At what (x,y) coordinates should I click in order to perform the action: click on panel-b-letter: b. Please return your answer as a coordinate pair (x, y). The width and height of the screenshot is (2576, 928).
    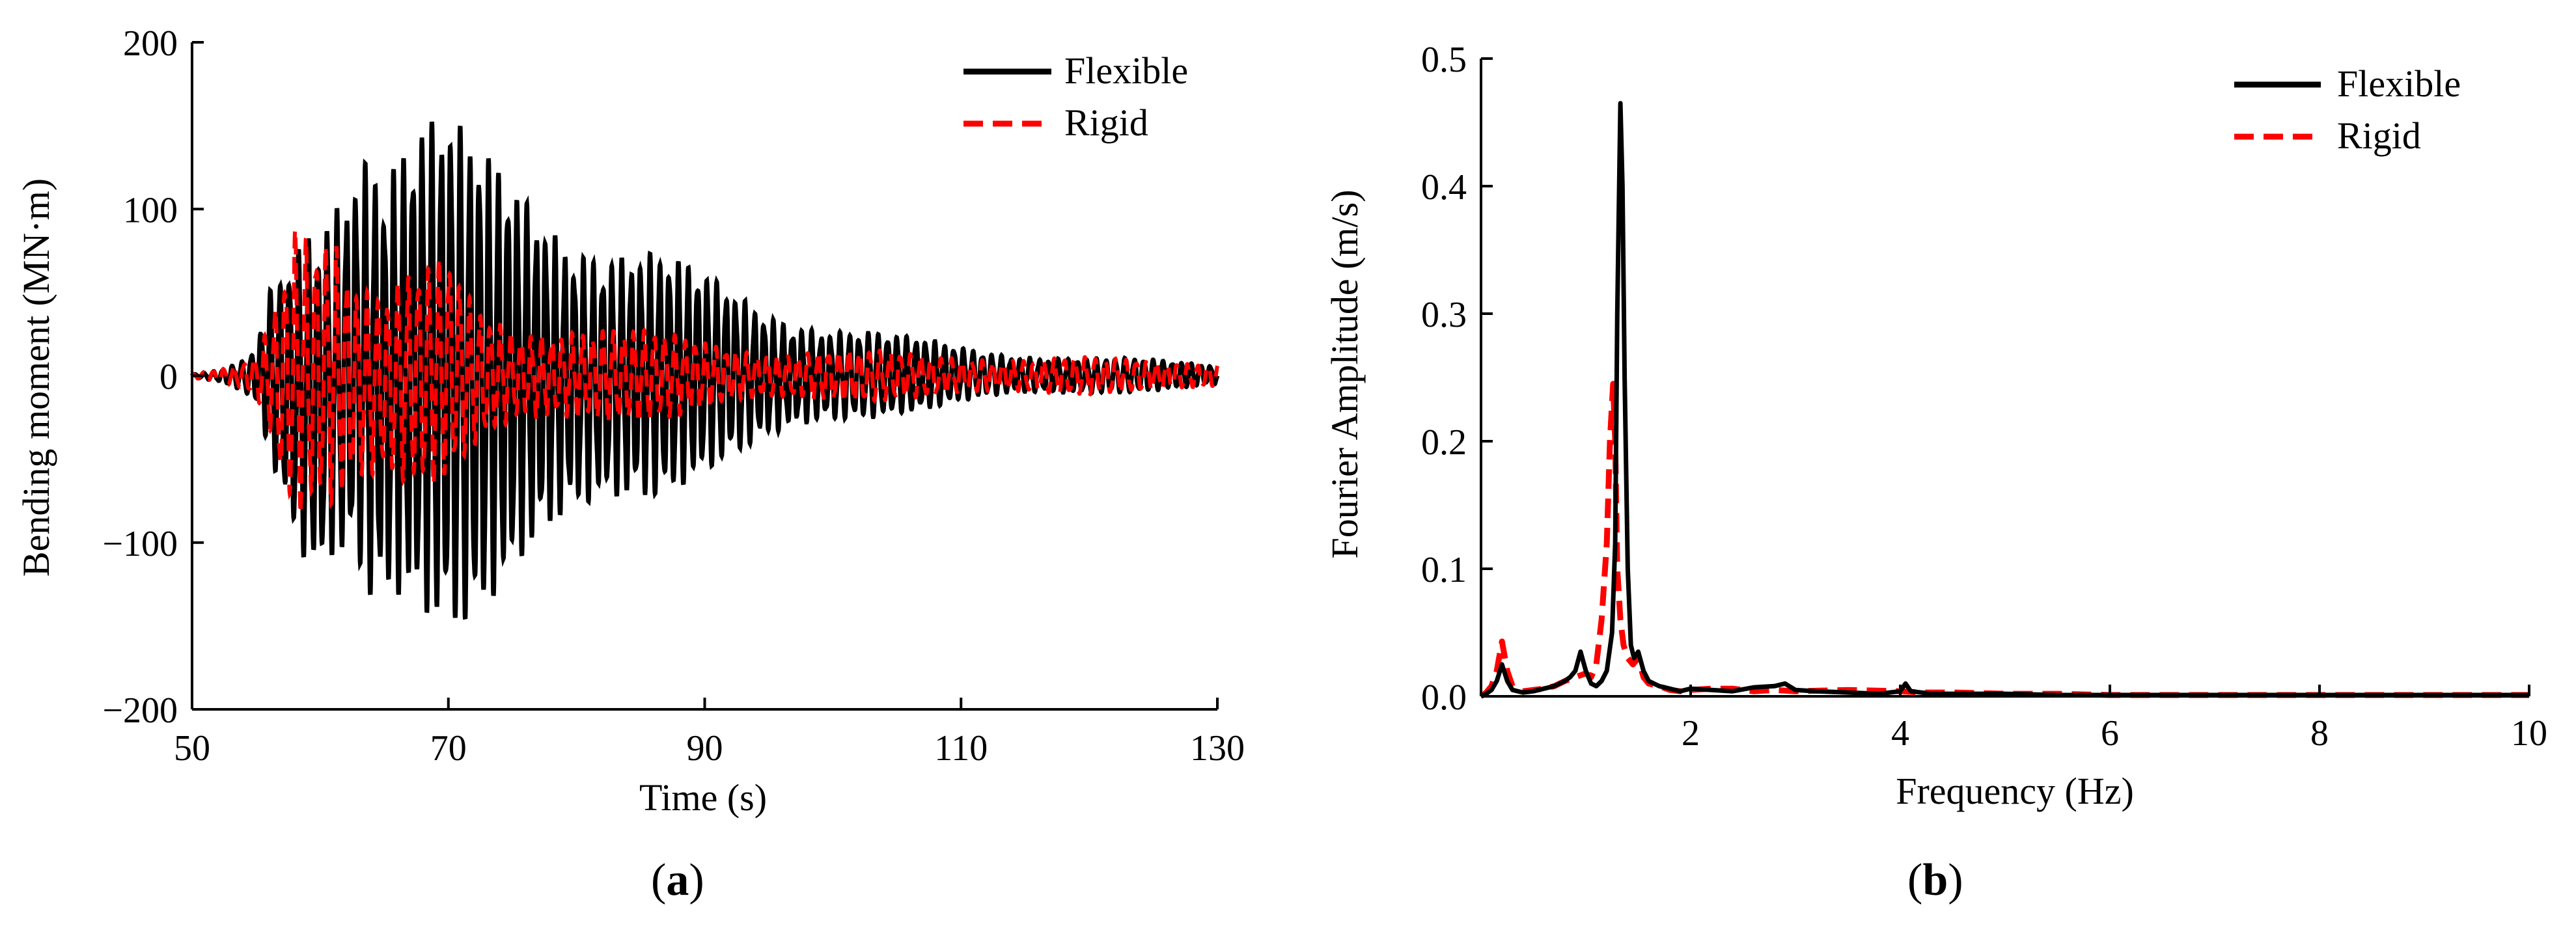
    Looking at the image, I should click on (1935, 880).